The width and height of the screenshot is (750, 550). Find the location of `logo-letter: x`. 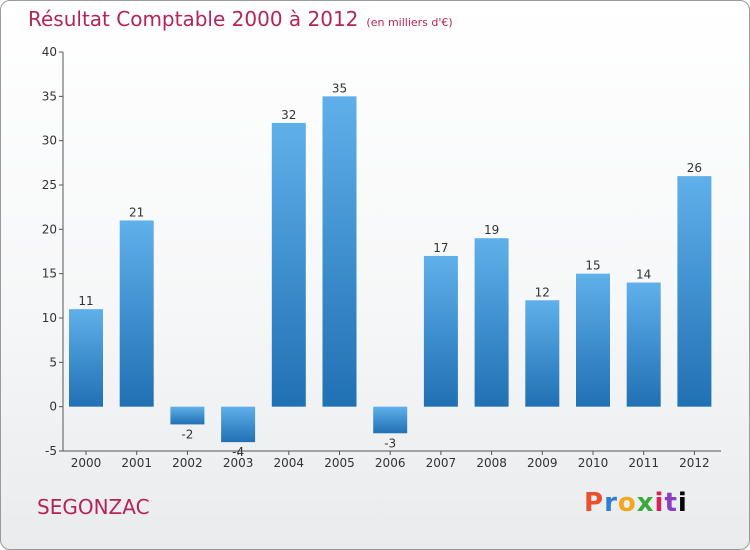

logo-letter: x is located at coordinates (645, 503).